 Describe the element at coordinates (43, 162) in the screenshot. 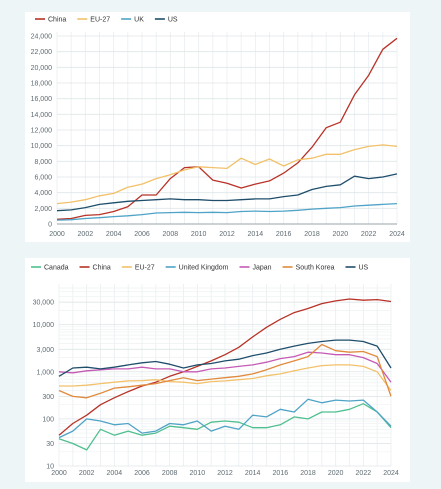

I see `y-tick-label: 8,000` at that location.